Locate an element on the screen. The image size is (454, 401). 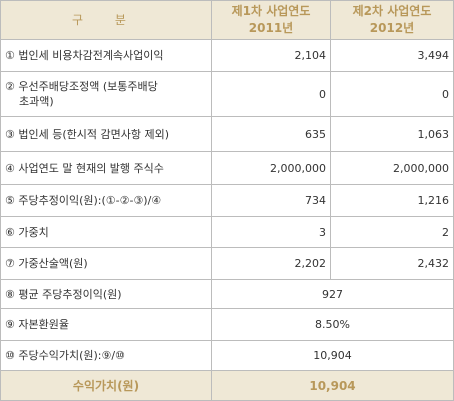
row-value-year-2: 1,216 is located at coordinates (392, 200).